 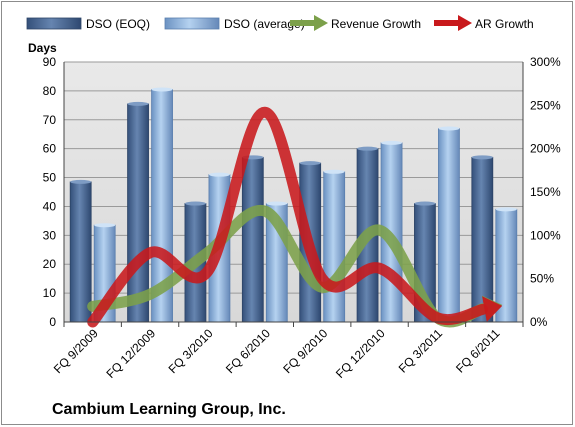 I want to click on y2-tick-label: 100%, so click(x=545, y=235).